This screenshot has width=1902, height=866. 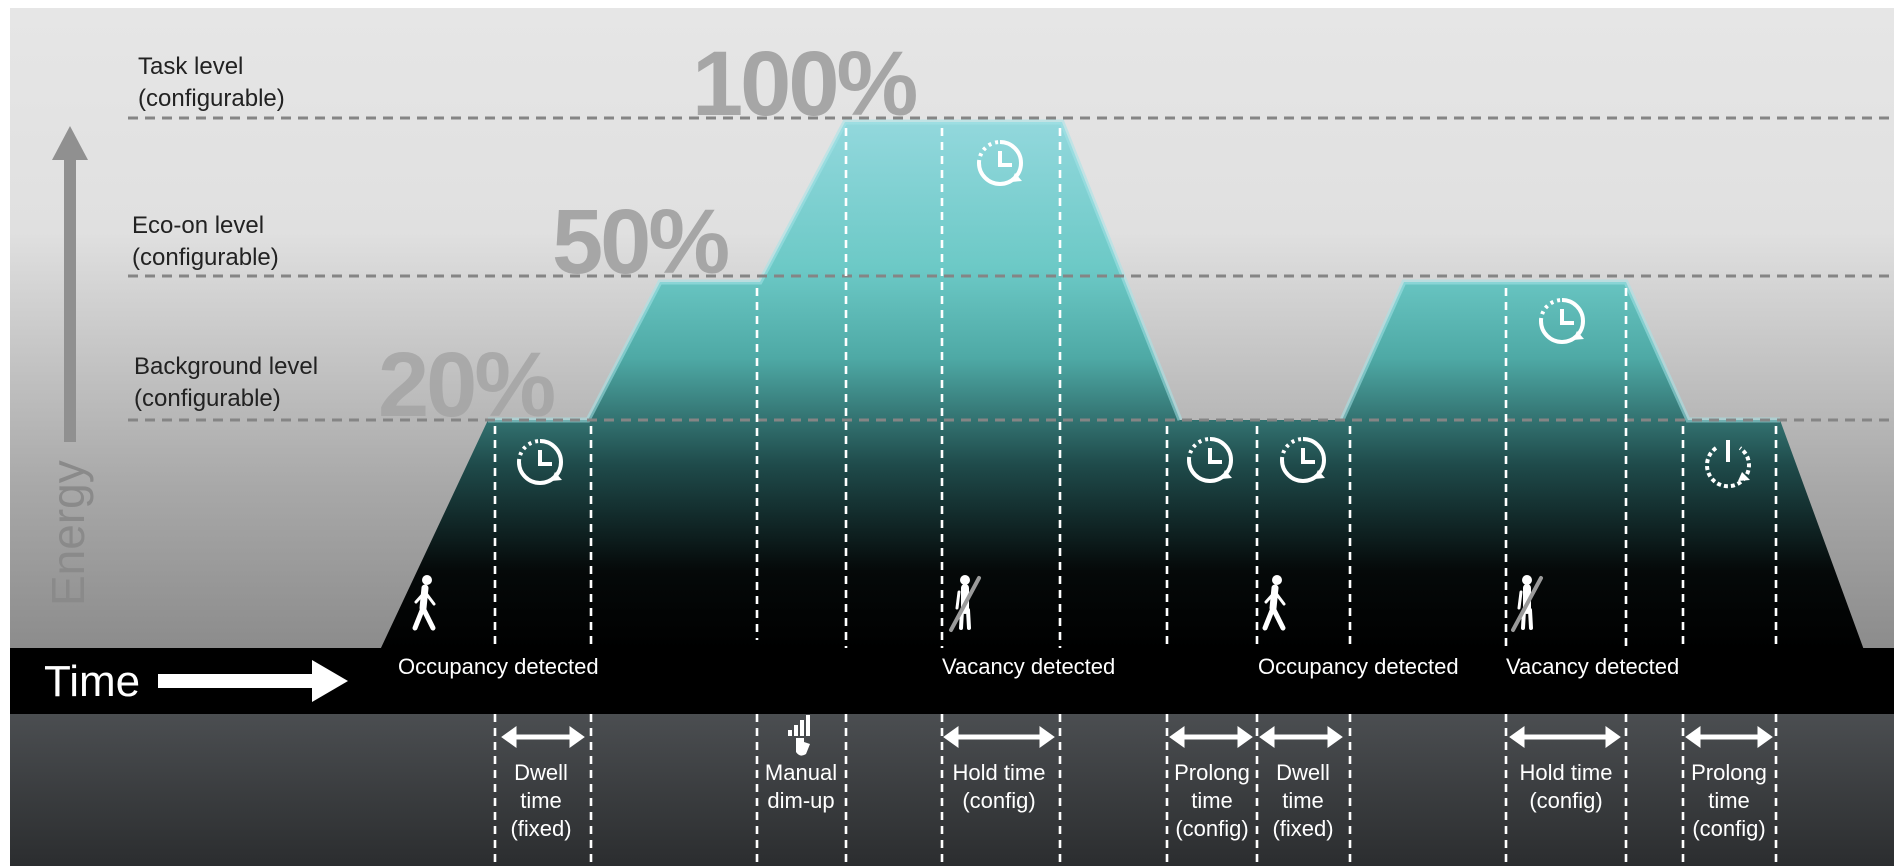 I want to click on eco-level-label: Eco-on level, so click(x=198, y=225).